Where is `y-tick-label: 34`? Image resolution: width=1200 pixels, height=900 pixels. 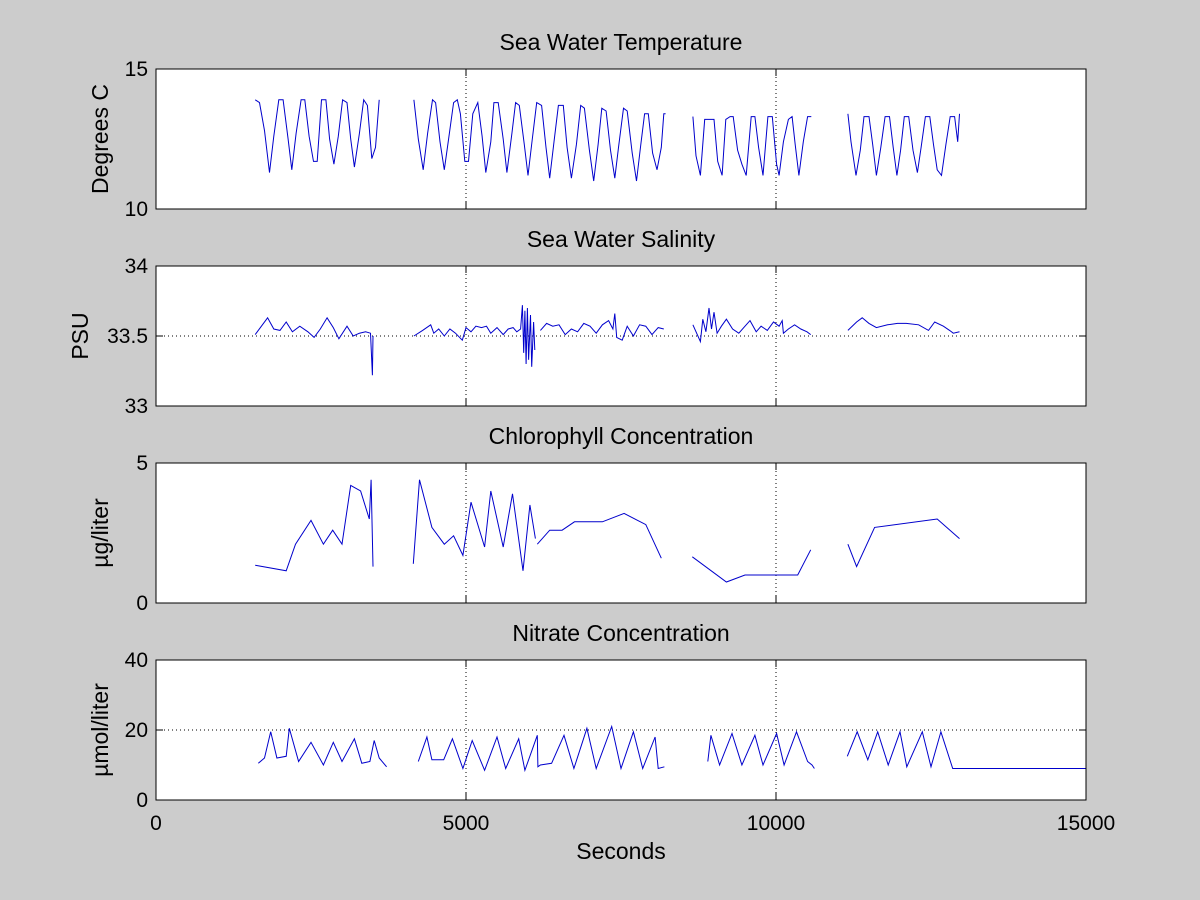
y-tick-label: 34 is located at coordinates (137, 266).